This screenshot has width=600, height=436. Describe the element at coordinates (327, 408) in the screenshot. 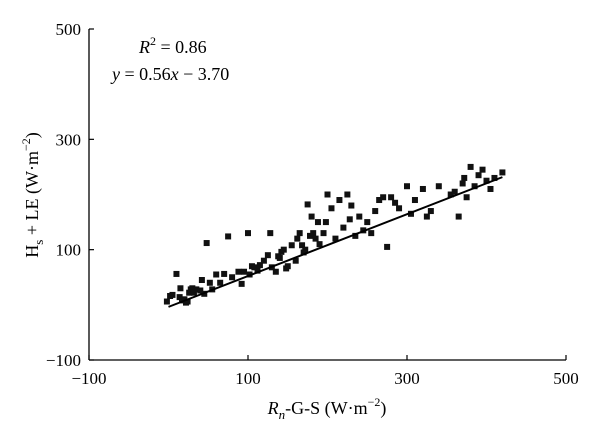

I see `x-axis-title: Rn-G-S (W·m−2)` at that location.